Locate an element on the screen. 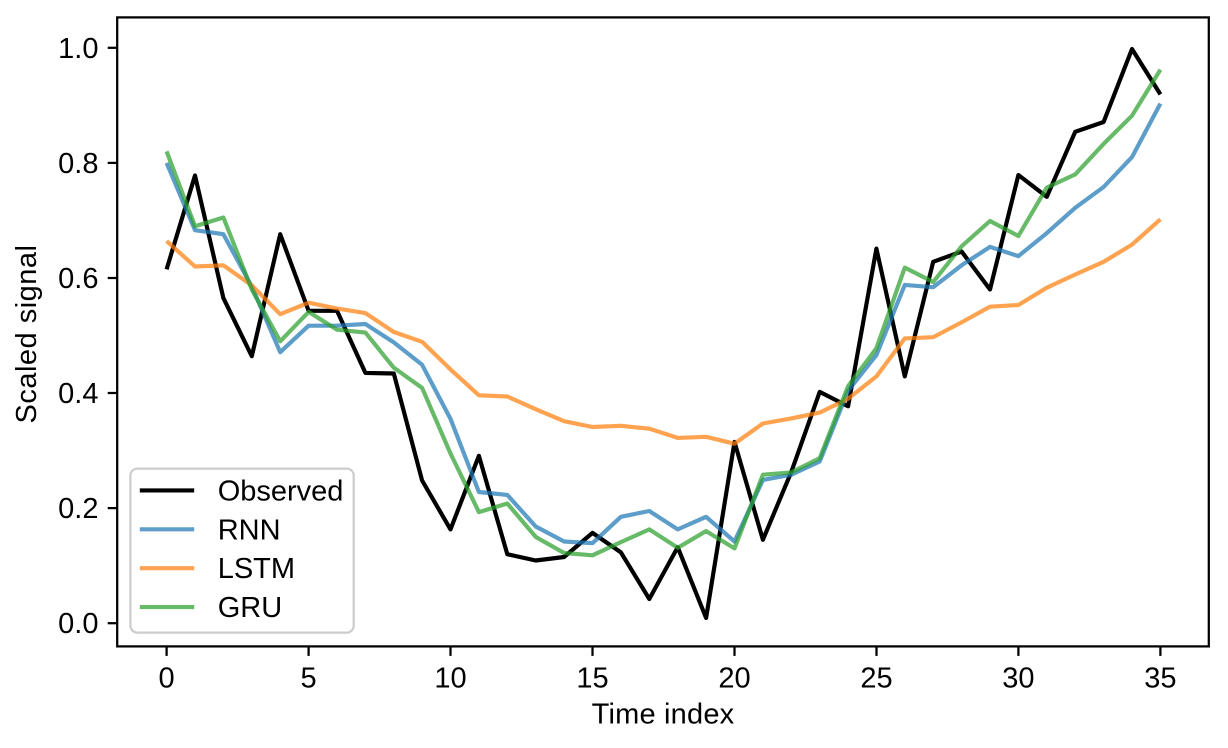  svg-text: LSTM is located at coordinates (256, 569).